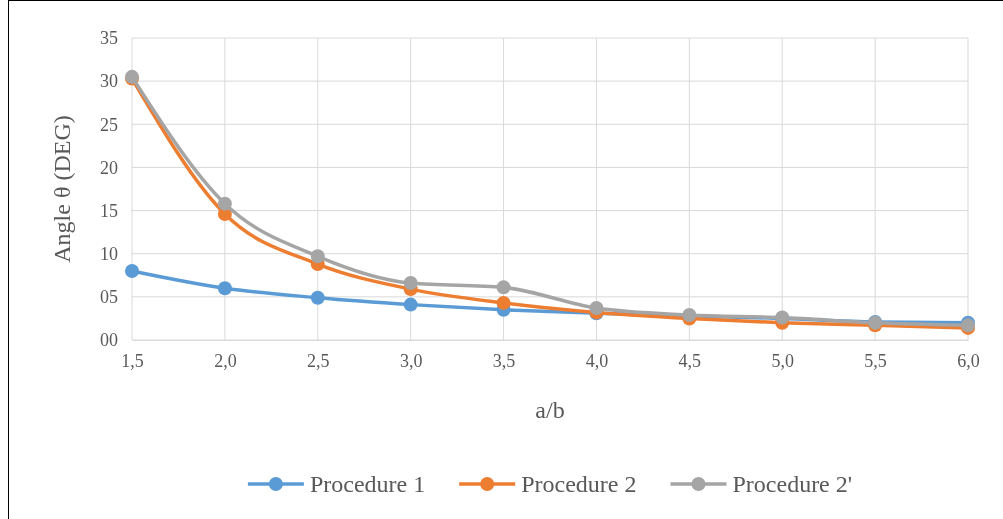 The image size is (1003, 519). Describe the element at coordinates (411, 360) in the screenshot. I see `x-tick-label: 3,0` at that location.